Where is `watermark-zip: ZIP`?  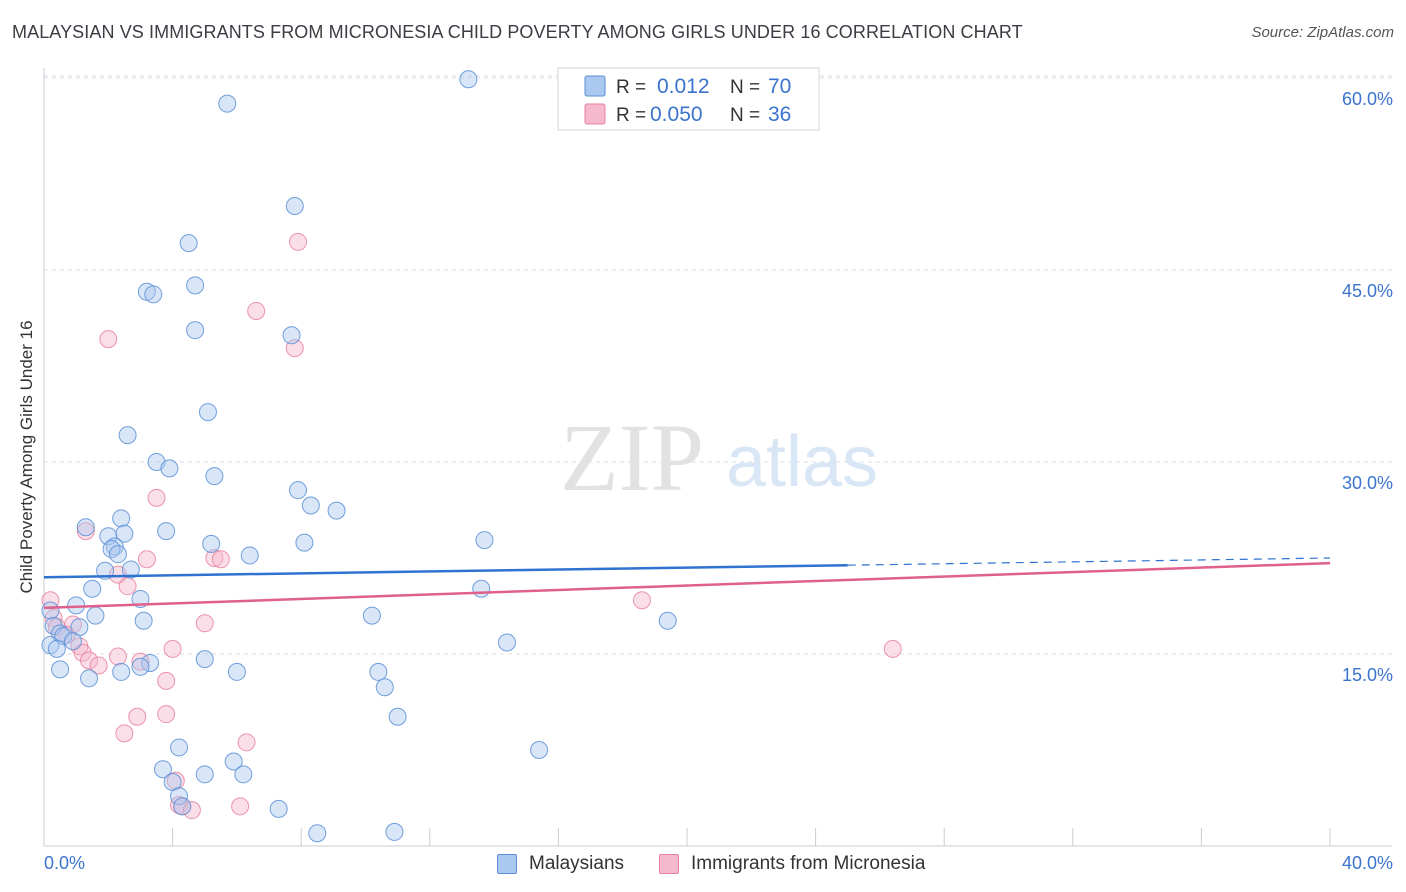
watermark-zip: ZIP is located at coordinates (632, 457).